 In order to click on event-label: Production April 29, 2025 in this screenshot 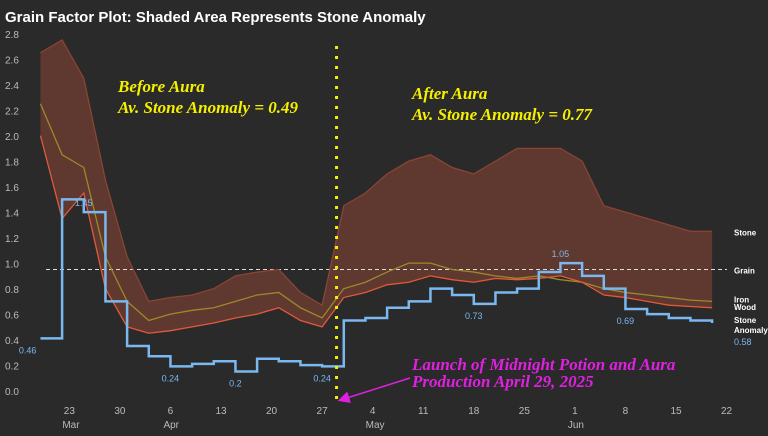, I will do `click(502, 381)`.